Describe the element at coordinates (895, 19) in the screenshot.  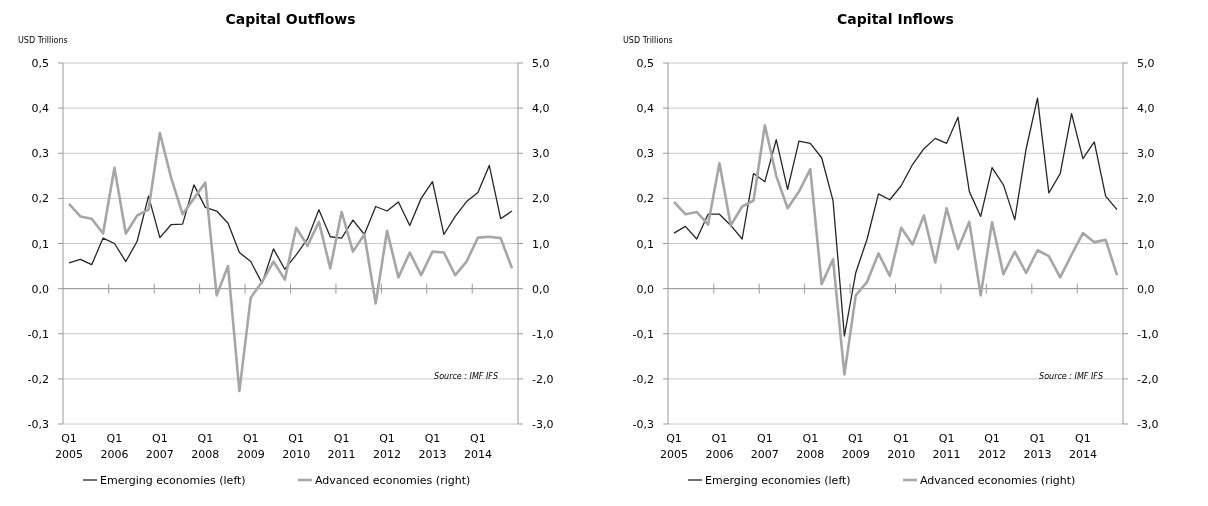
I see `chart-title: Capital Inflows` at that location.